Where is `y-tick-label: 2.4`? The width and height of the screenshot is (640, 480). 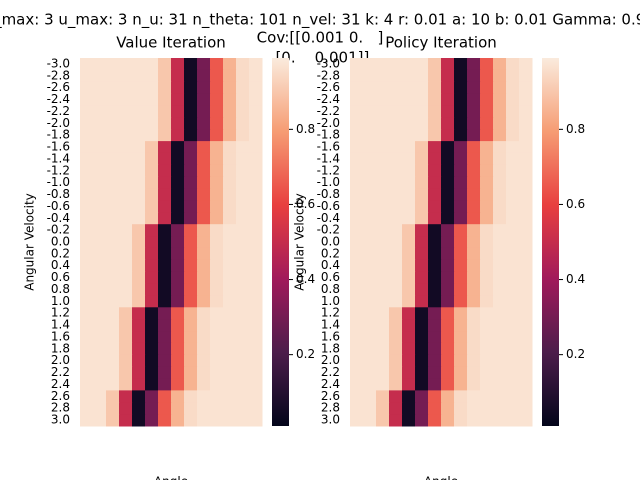 y-tick-label: 2.4 is located at coordinates (60, 384).